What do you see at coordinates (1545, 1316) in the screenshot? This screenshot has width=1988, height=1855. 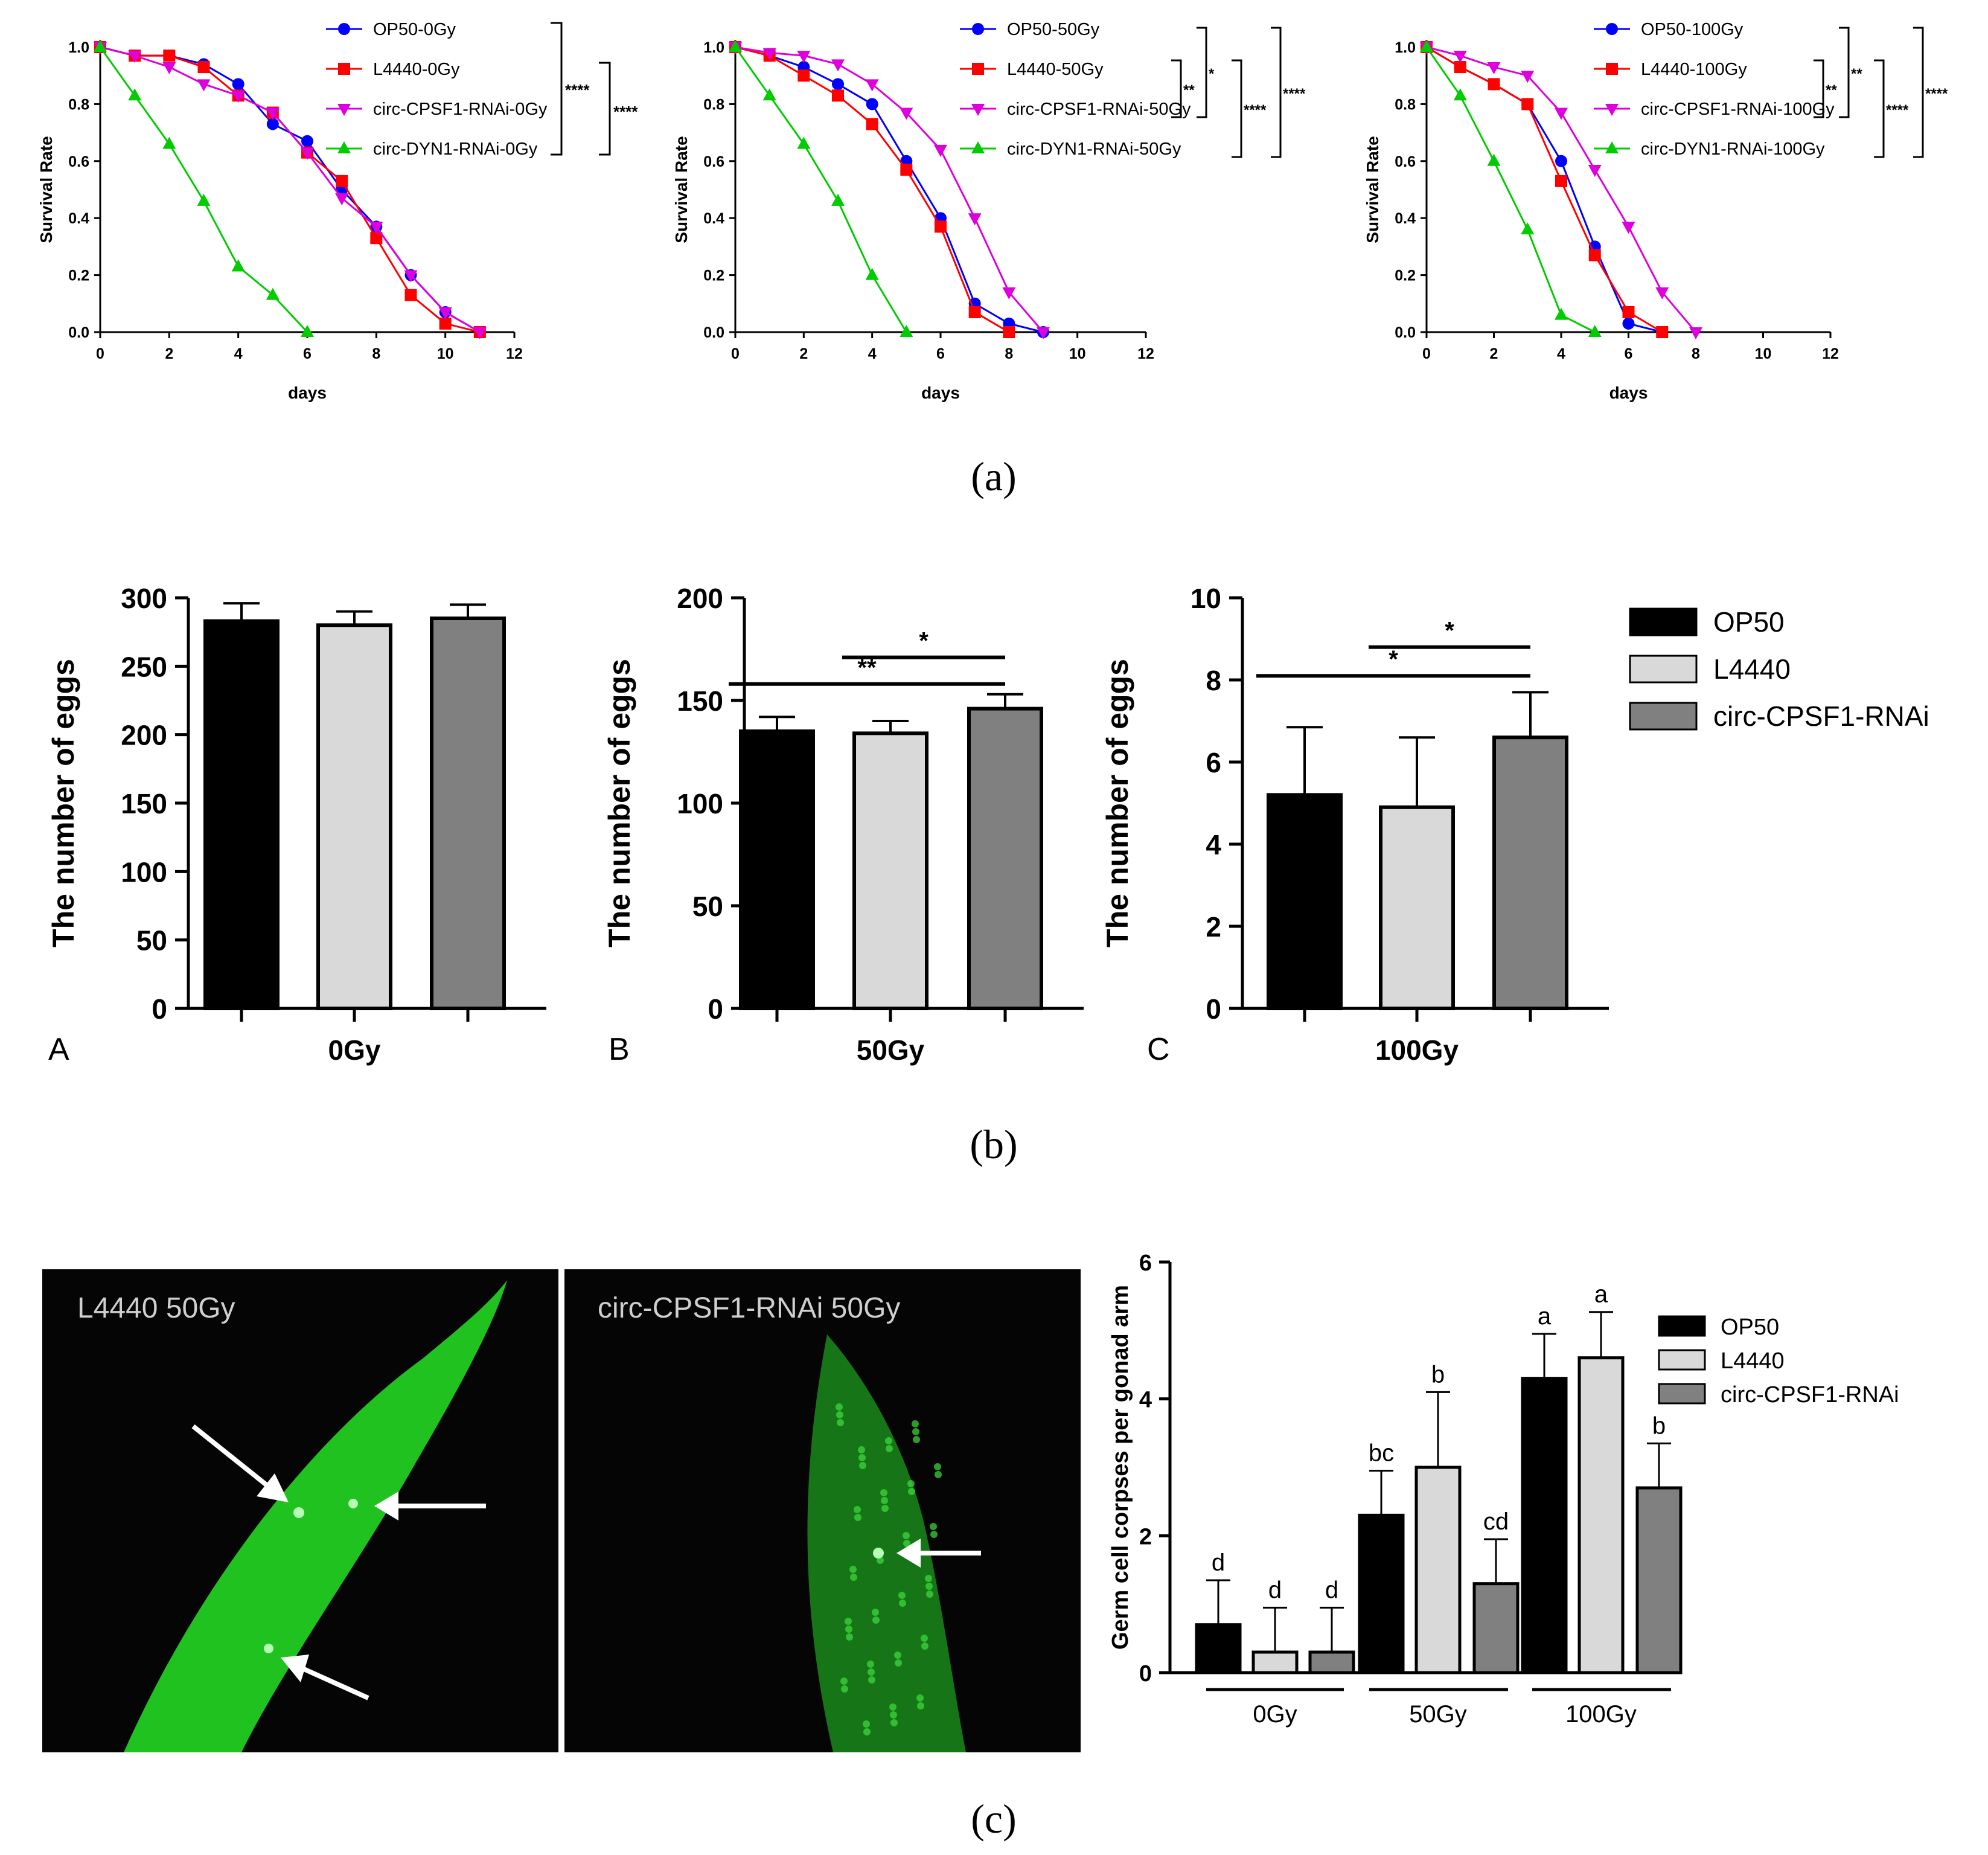 I see `significance-letter: a` at bounding box center [1545, 1316].